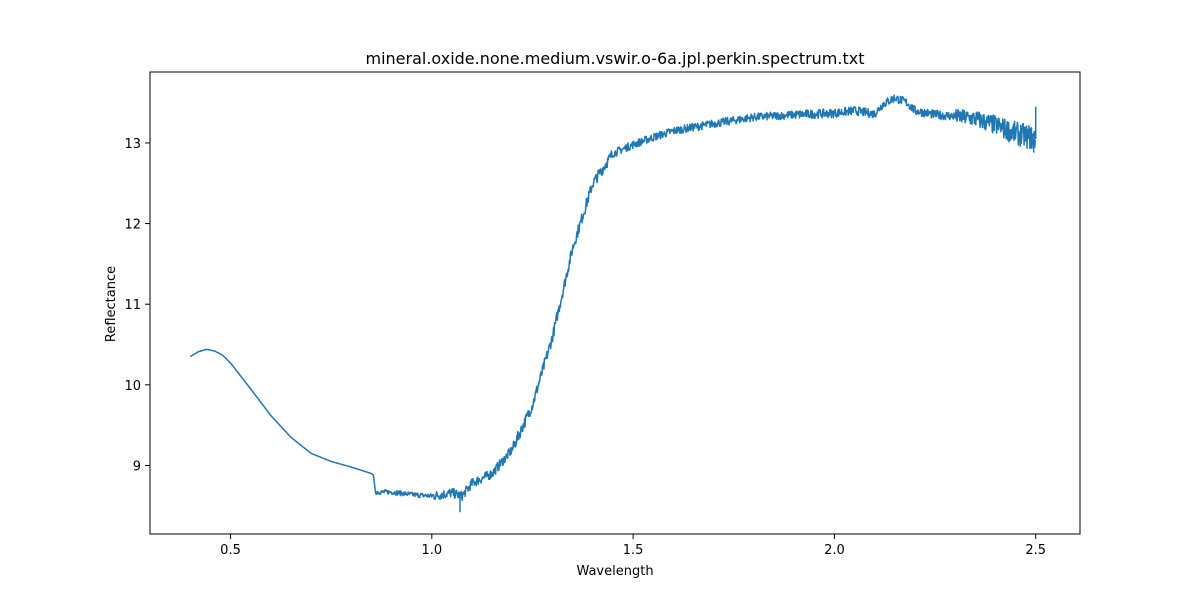 The image size is (1200, 600). Describe the element at coordinates (137, 466) in the screenshot. I see `y-tick-label: 9` at that location.